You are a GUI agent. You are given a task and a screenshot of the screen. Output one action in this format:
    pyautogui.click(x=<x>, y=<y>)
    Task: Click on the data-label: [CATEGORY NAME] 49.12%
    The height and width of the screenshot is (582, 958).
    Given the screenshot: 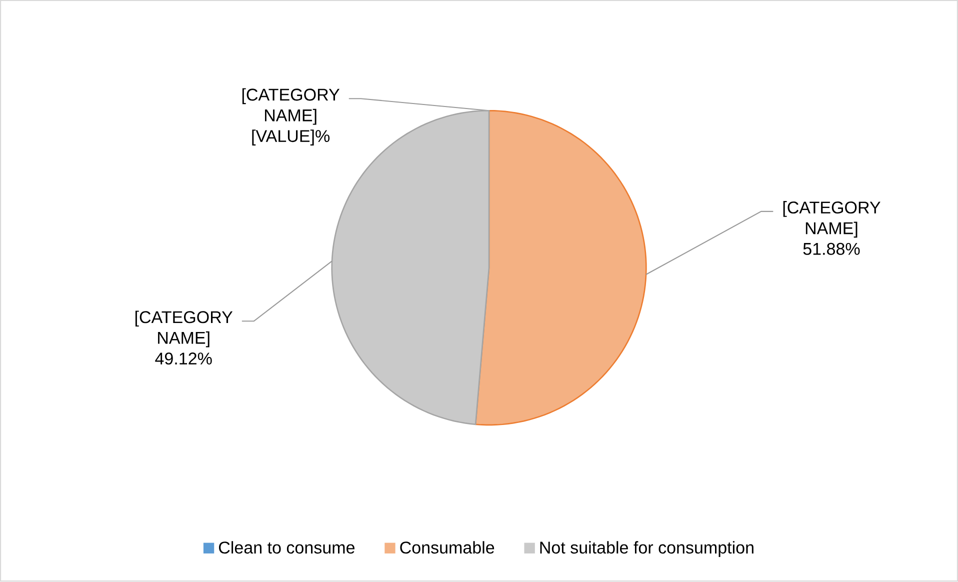 What is the action you would take?
    pyautogui.click(x=184, y=337)
    